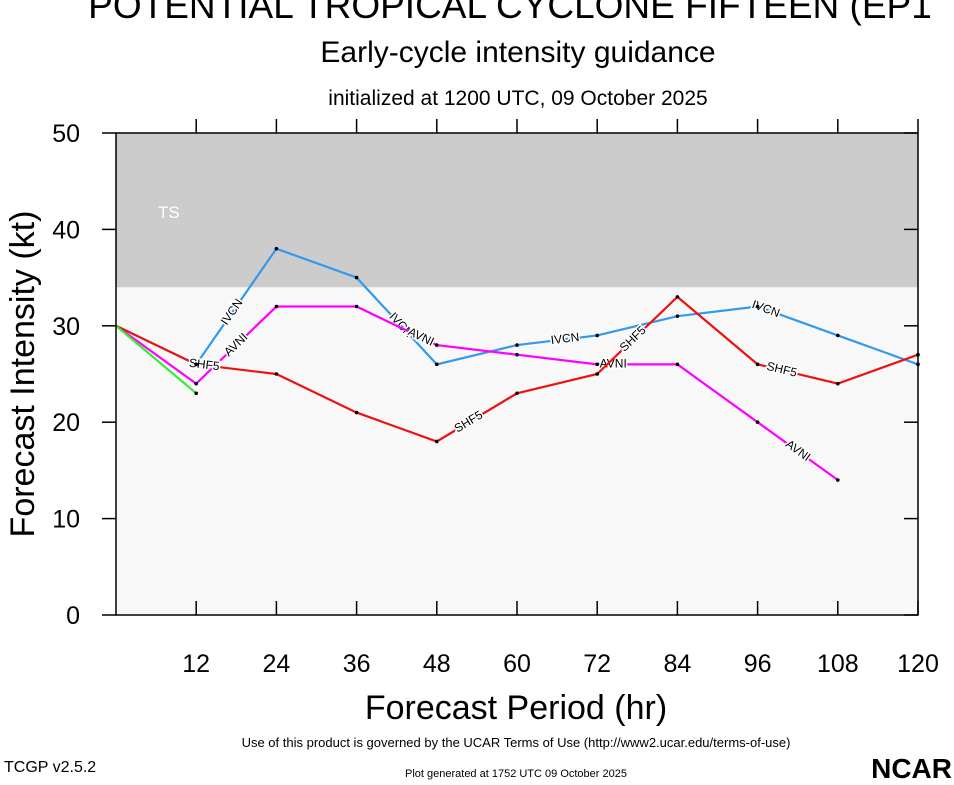 The width and height of the screenshot is (954, 785). Describe the element at coordinates (437, 664) in the screenshot. I see `x-tick-label: 48` at that location.